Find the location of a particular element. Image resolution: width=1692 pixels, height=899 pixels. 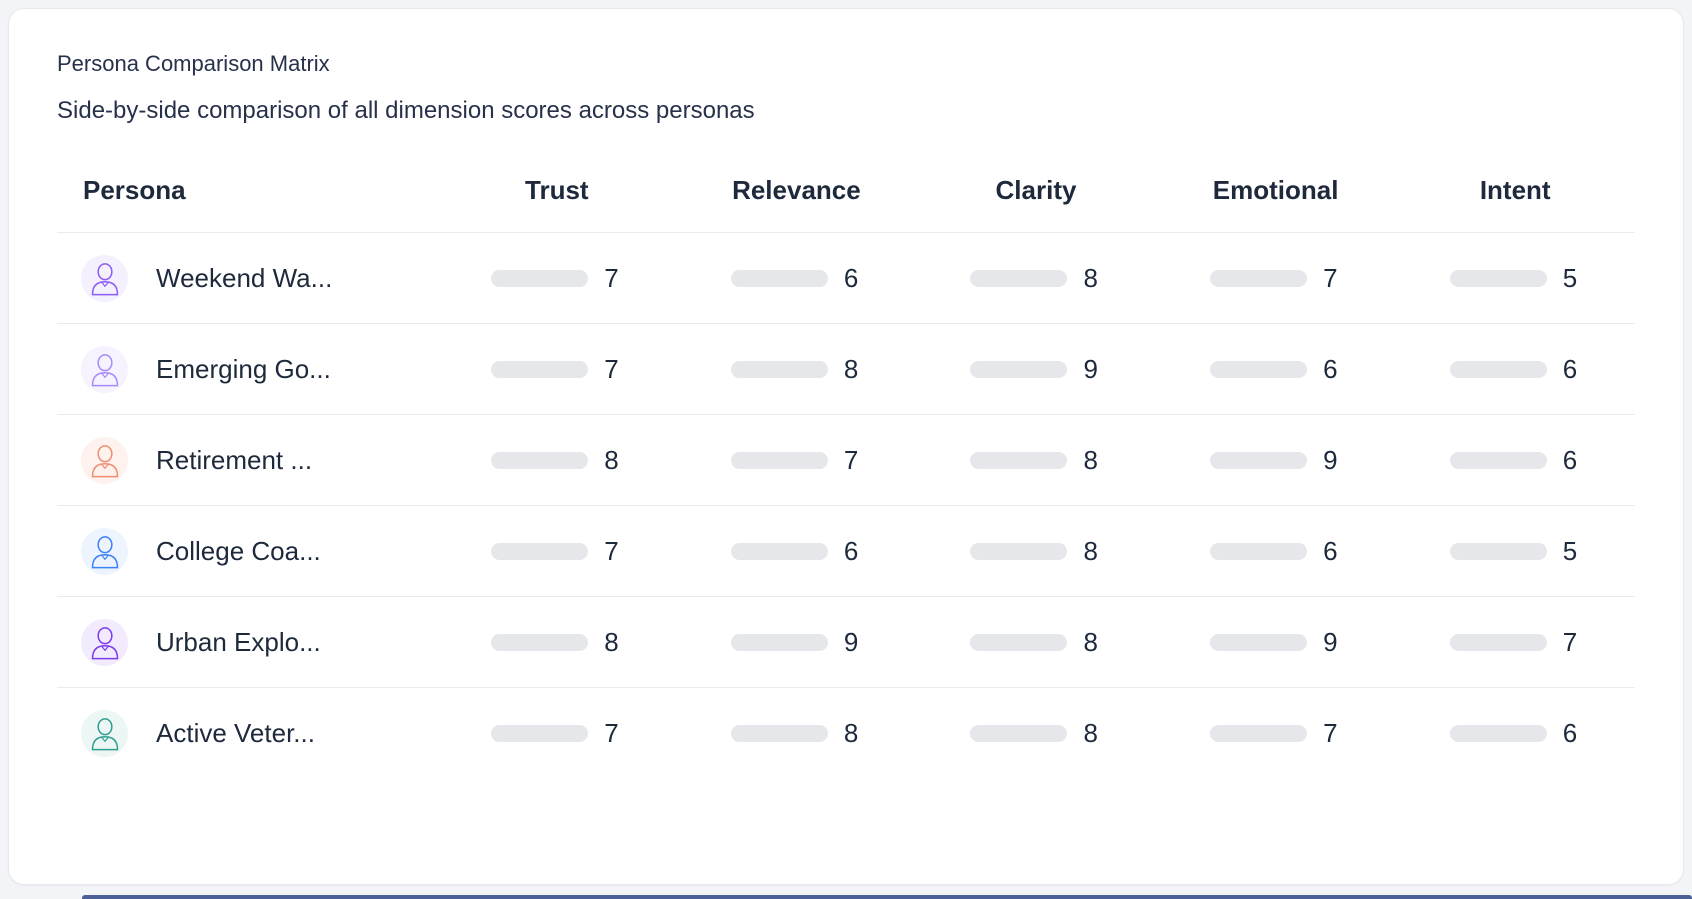

woman-portrait-purple-icon is located at coordinates (104, 643).